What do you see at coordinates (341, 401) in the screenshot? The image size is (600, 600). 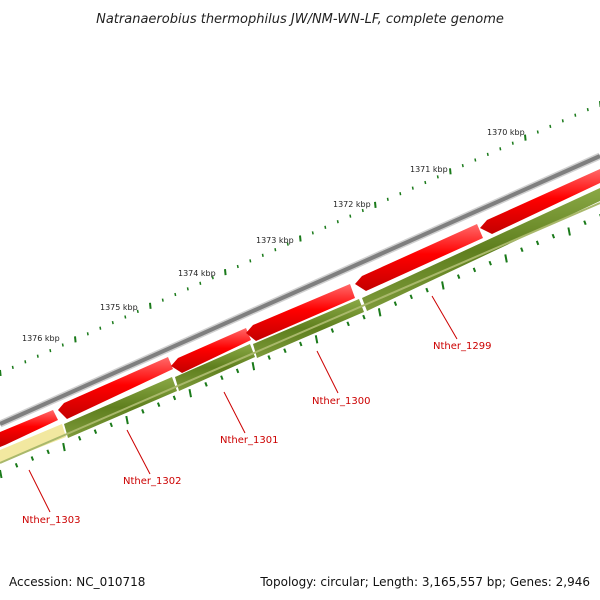 I see `gene-label-nther-1300: Nther_1300` at bounding box center [341, 401].